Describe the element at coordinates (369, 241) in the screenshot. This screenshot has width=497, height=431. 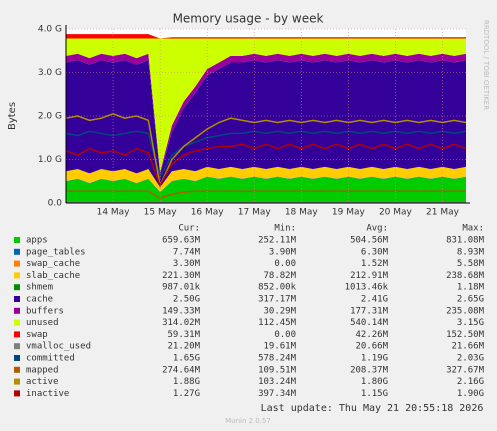
I see `stat-value: 504.56M` at that location.